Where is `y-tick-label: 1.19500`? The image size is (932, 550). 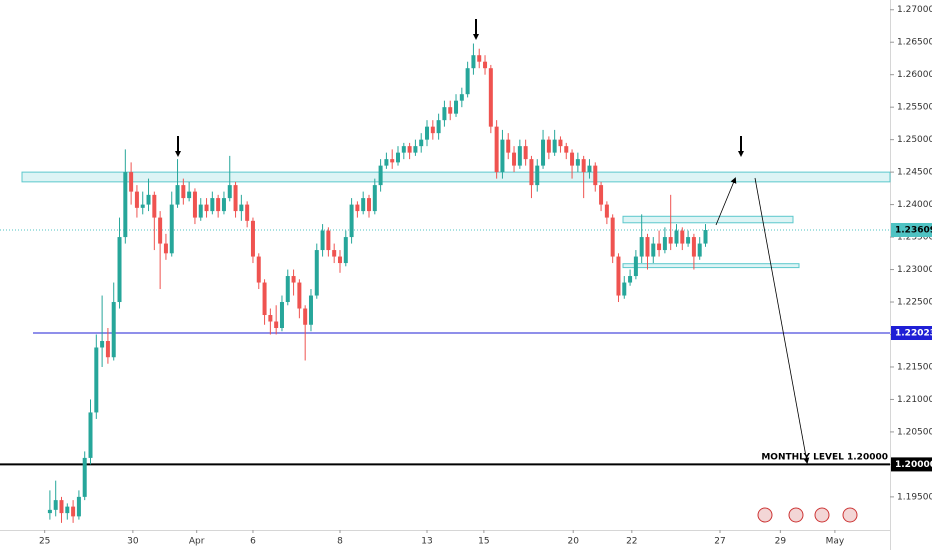 y-tick-label: 1.19500 is located at coordinates (914, 497).